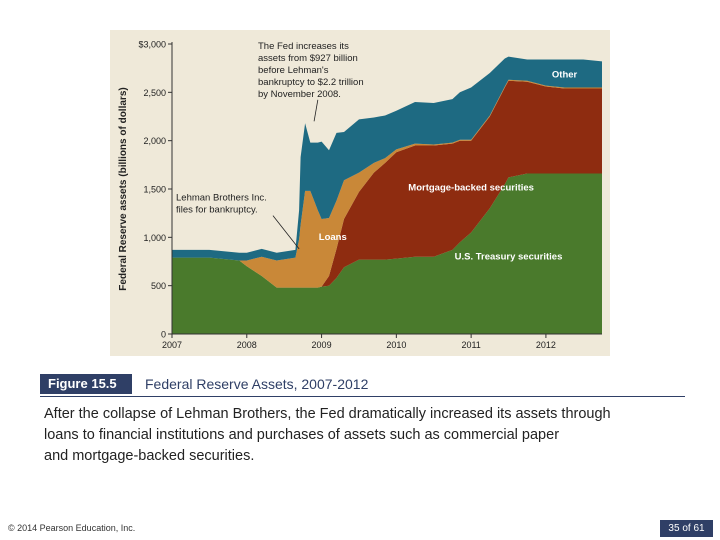 This screenshot has width=720, height=540. I want to click on annotation-fed-increase: bankruptcy to $2.2 trillion, so click(311, 82).